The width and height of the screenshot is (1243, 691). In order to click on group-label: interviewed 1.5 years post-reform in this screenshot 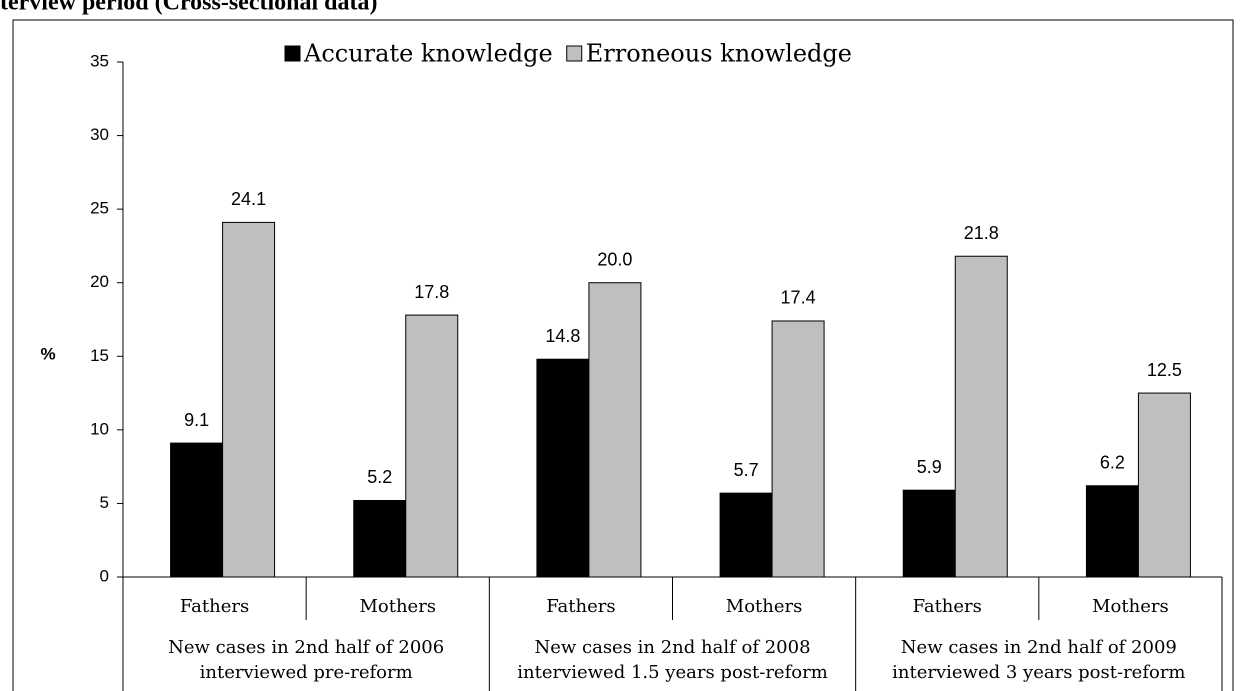, I will do `click(672, 672)`.